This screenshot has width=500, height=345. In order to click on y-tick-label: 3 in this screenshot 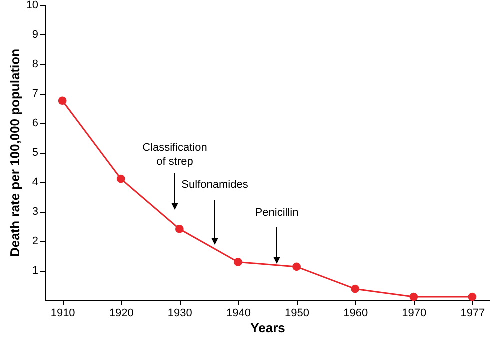, I will do `click(35, 212)`.